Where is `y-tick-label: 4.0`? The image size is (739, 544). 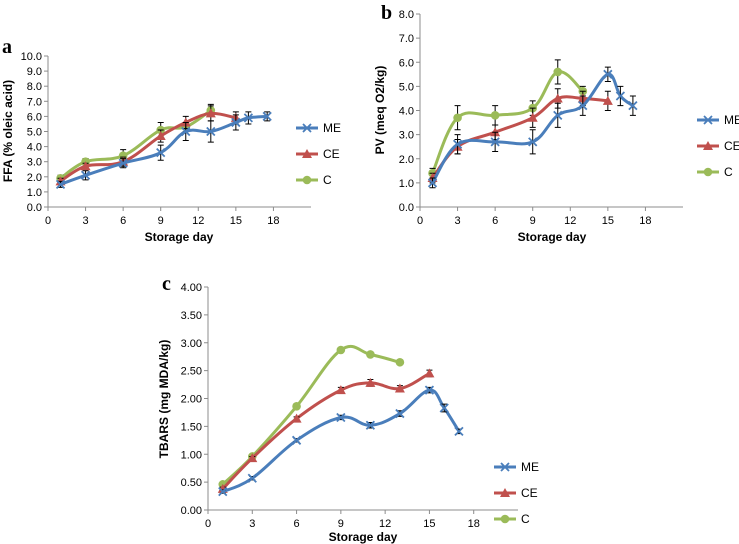
y-tick-label: 4.0 is located at coordinates (34, 148).